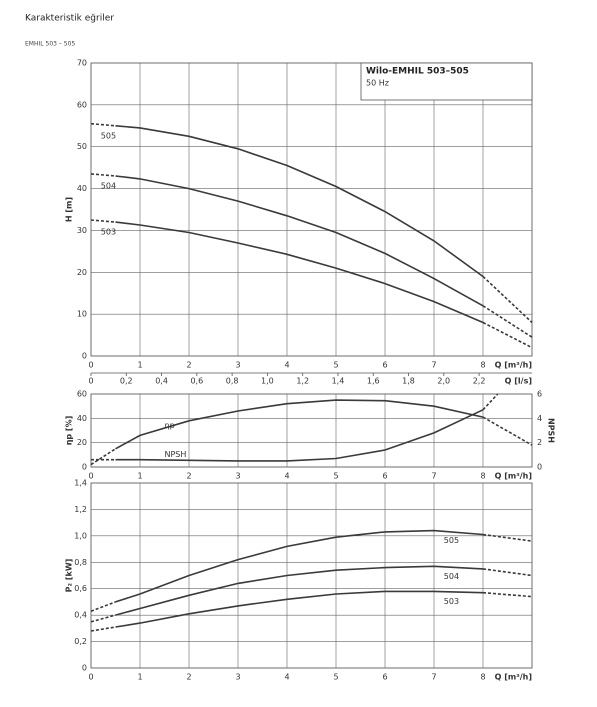 The height and width of the screenshot is (707, 597). What do you see at coordinates (82, 63) in the screenshot?
I see `y-tick-label: 70` at bounding box center [82, 63].